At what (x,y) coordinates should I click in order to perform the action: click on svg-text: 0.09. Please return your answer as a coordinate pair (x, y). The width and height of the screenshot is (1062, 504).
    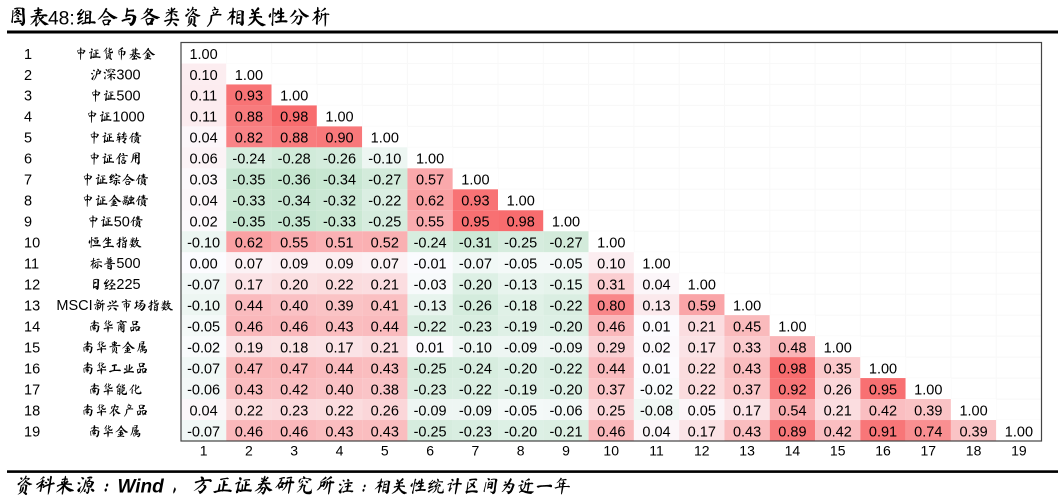
    Looking at the image, I should click on (294, 265).